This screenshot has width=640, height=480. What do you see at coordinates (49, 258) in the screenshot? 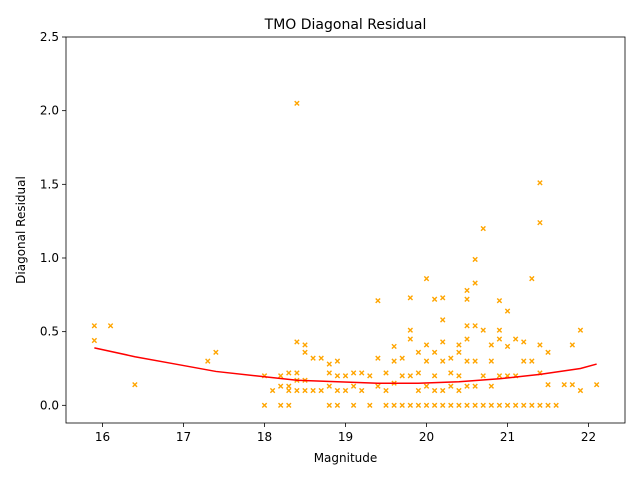
I see `y-tick-label: 1.0` at bounding box center [49, 258].